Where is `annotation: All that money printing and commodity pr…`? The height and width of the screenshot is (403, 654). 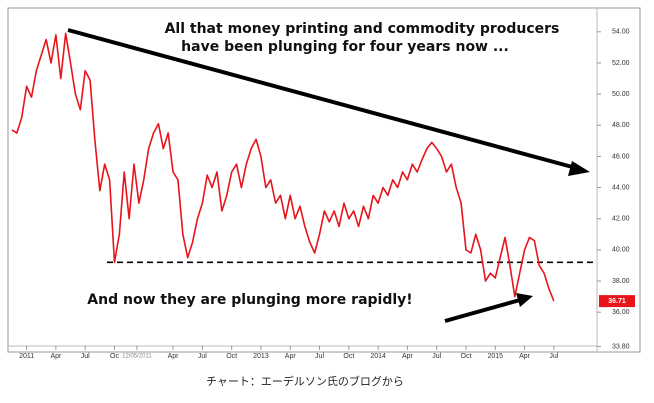 annotation: All that money printing and commodity pr… is located at coordinates (362, 29).